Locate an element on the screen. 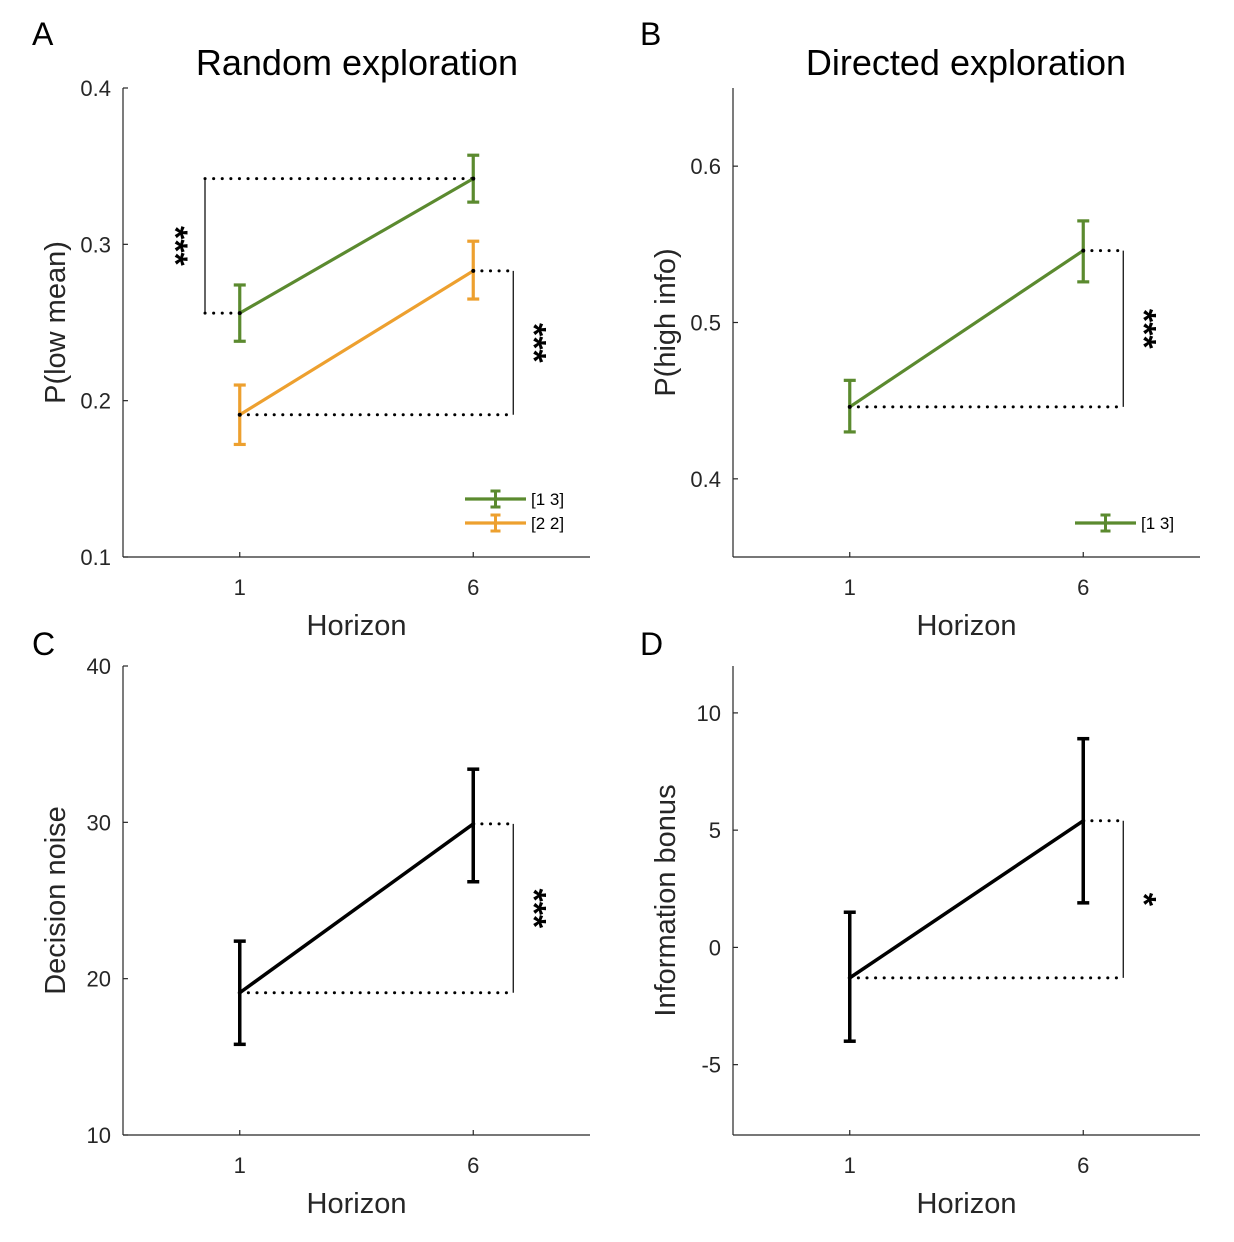  y-tick-label: 0.5 is located at coordinates (705, 323).